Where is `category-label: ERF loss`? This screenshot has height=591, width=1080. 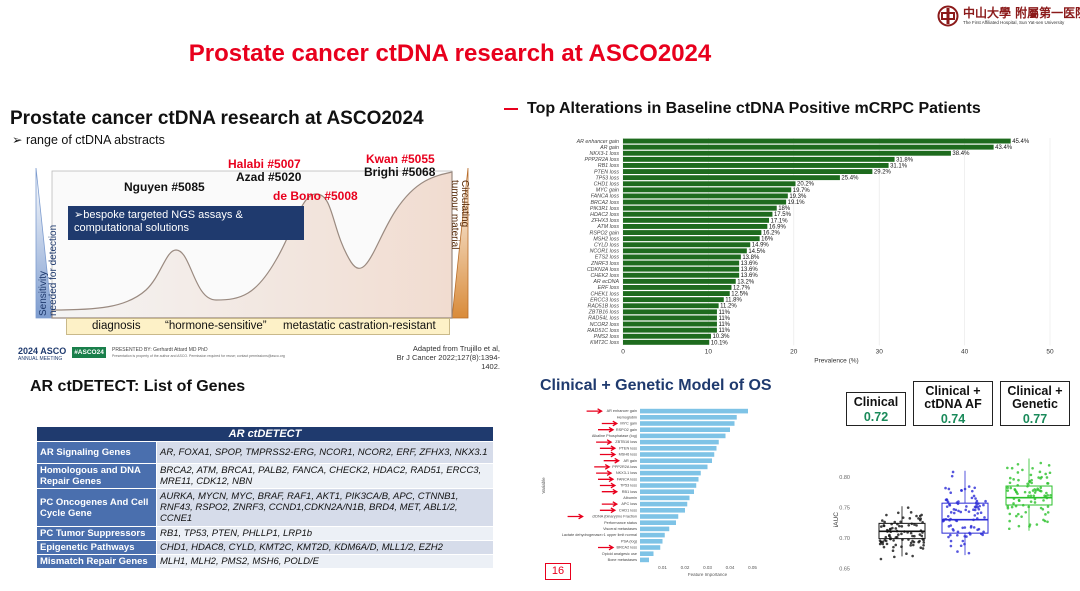 category-label: ERF loss is located at coordinates (609, 288).